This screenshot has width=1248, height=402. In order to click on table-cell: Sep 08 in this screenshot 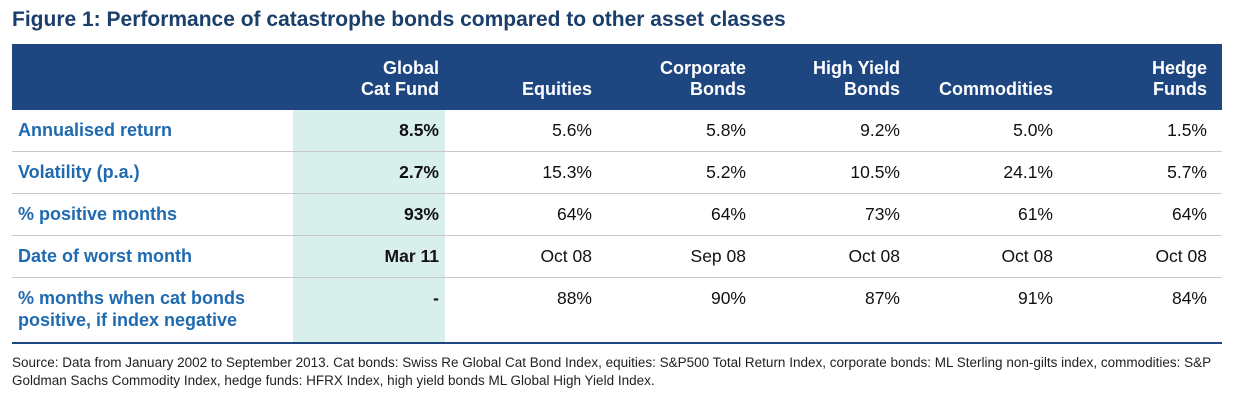, I will do `click(718, 256)`.